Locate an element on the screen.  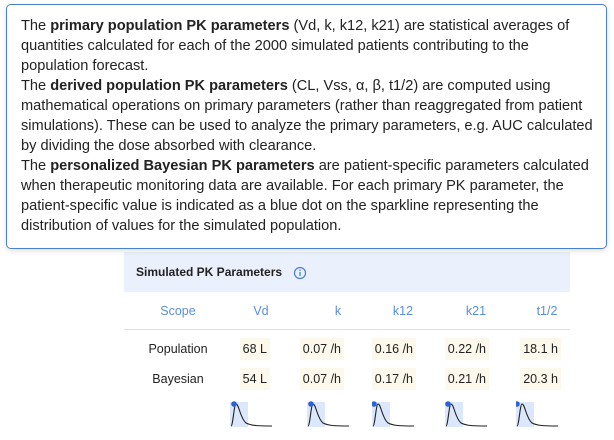
info-icon is located at coordinates (300, 273).